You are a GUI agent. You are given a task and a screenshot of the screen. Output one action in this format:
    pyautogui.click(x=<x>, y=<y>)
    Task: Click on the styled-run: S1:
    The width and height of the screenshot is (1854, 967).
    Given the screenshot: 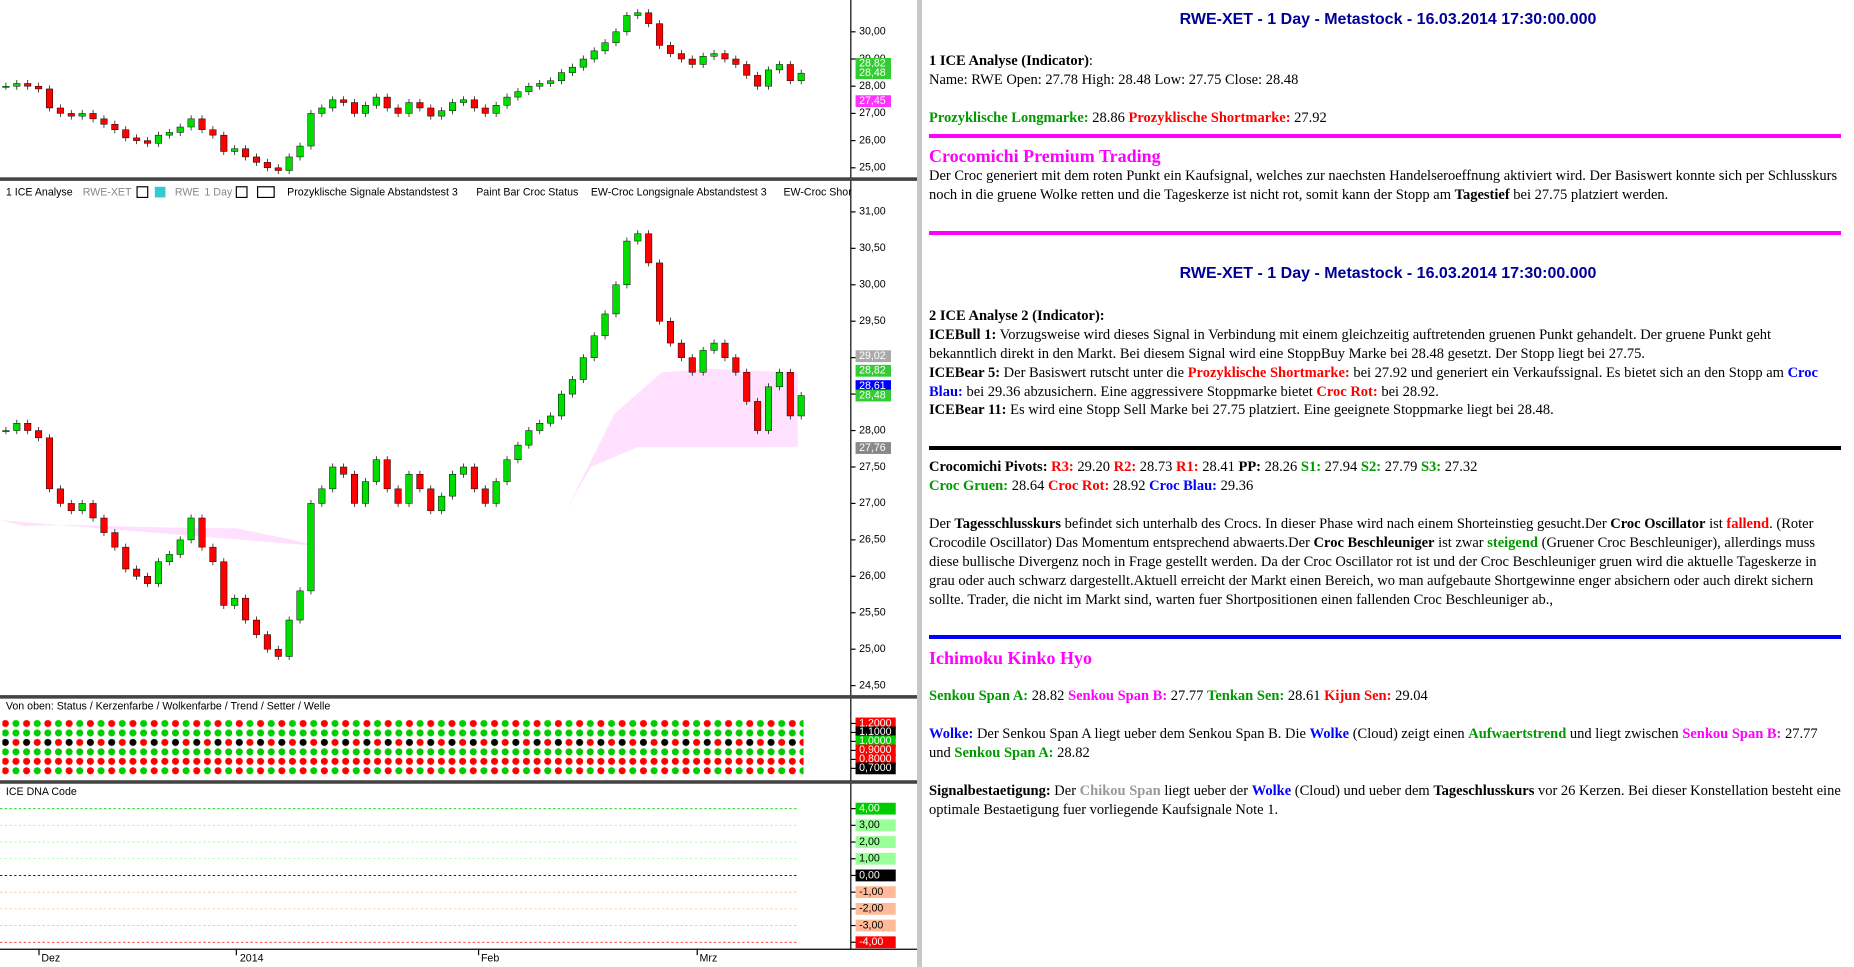 What is the action you would take?
    pyautogui.click(x=1311, y=467)
    